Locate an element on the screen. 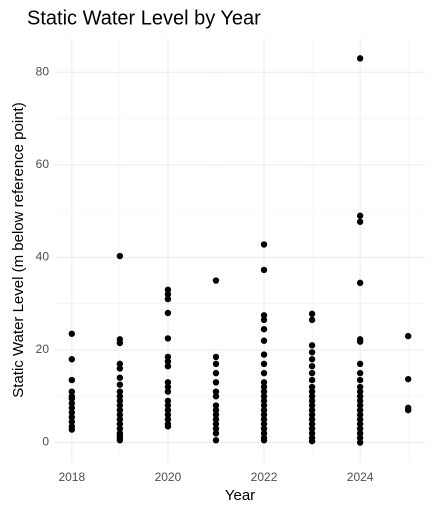 This screenshot has width=435, height=516. x-tick-label: 2024 is located at coordinates (360, 477).